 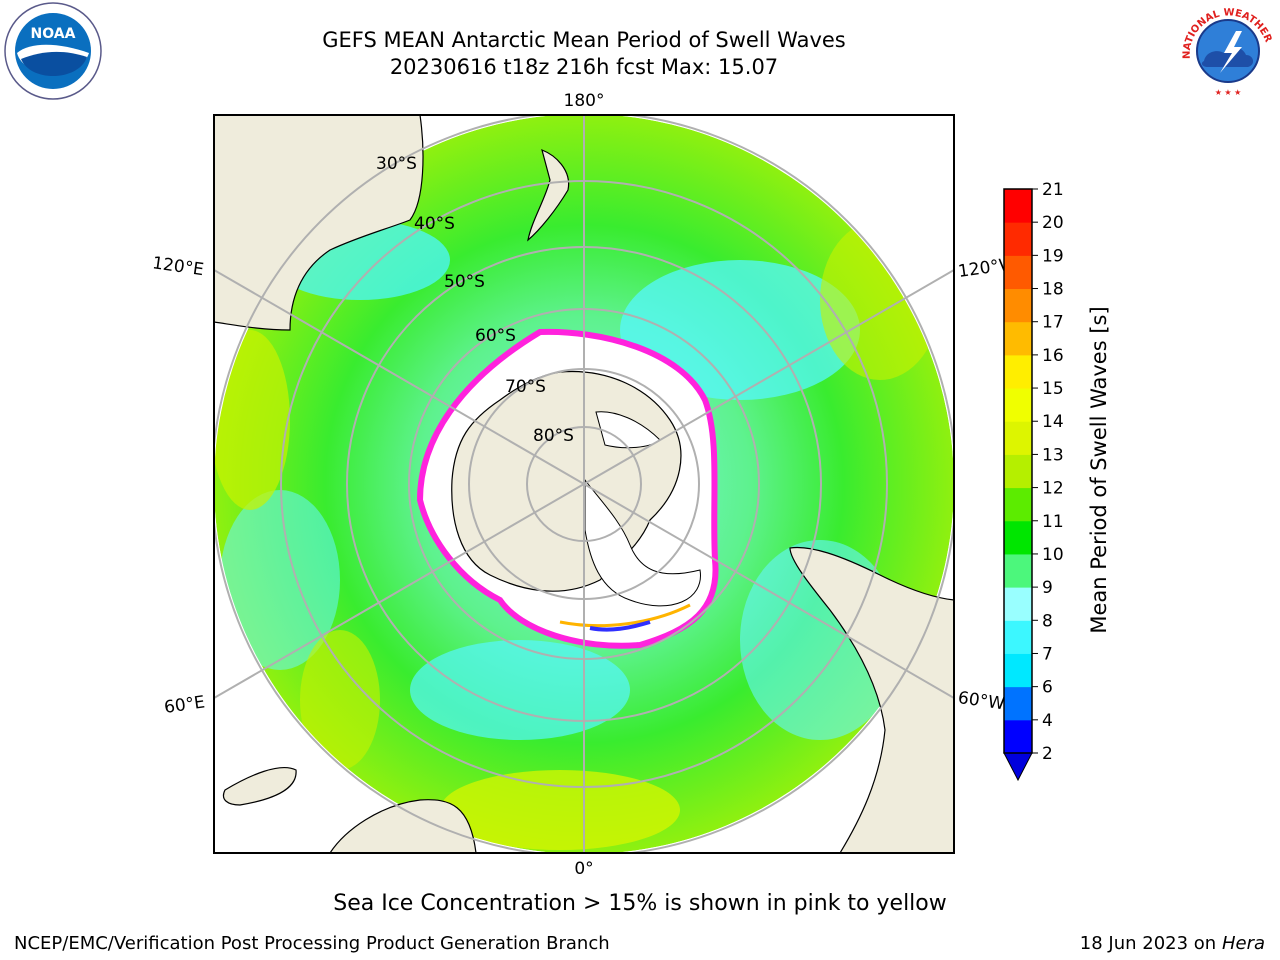 What do you see at coordinates (184, 704) in the screenshot?
I see `lon-label-60e: 60°E` at bounding box center [184, 704].